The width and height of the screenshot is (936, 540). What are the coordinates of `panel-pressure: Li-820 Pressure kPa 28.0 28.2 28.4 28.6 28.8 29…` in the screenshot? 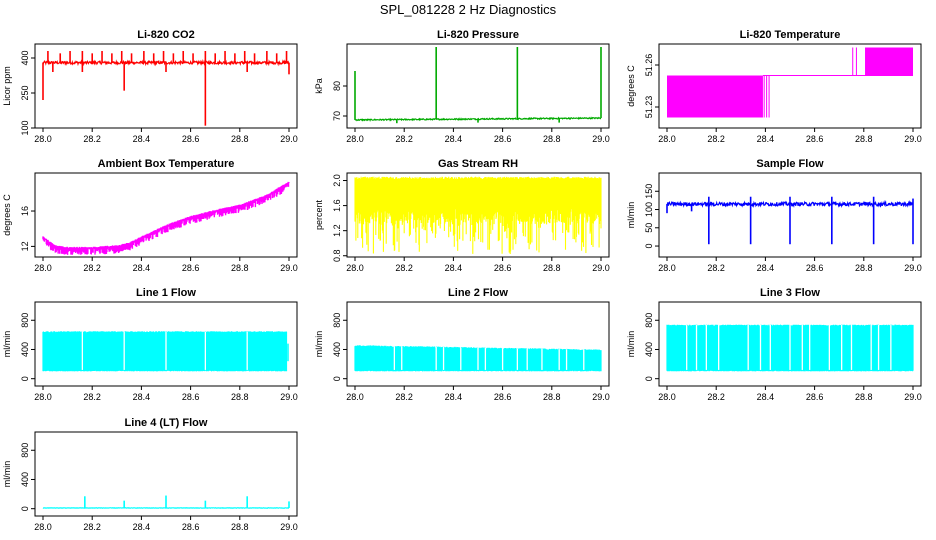 It's located at (462, 86).